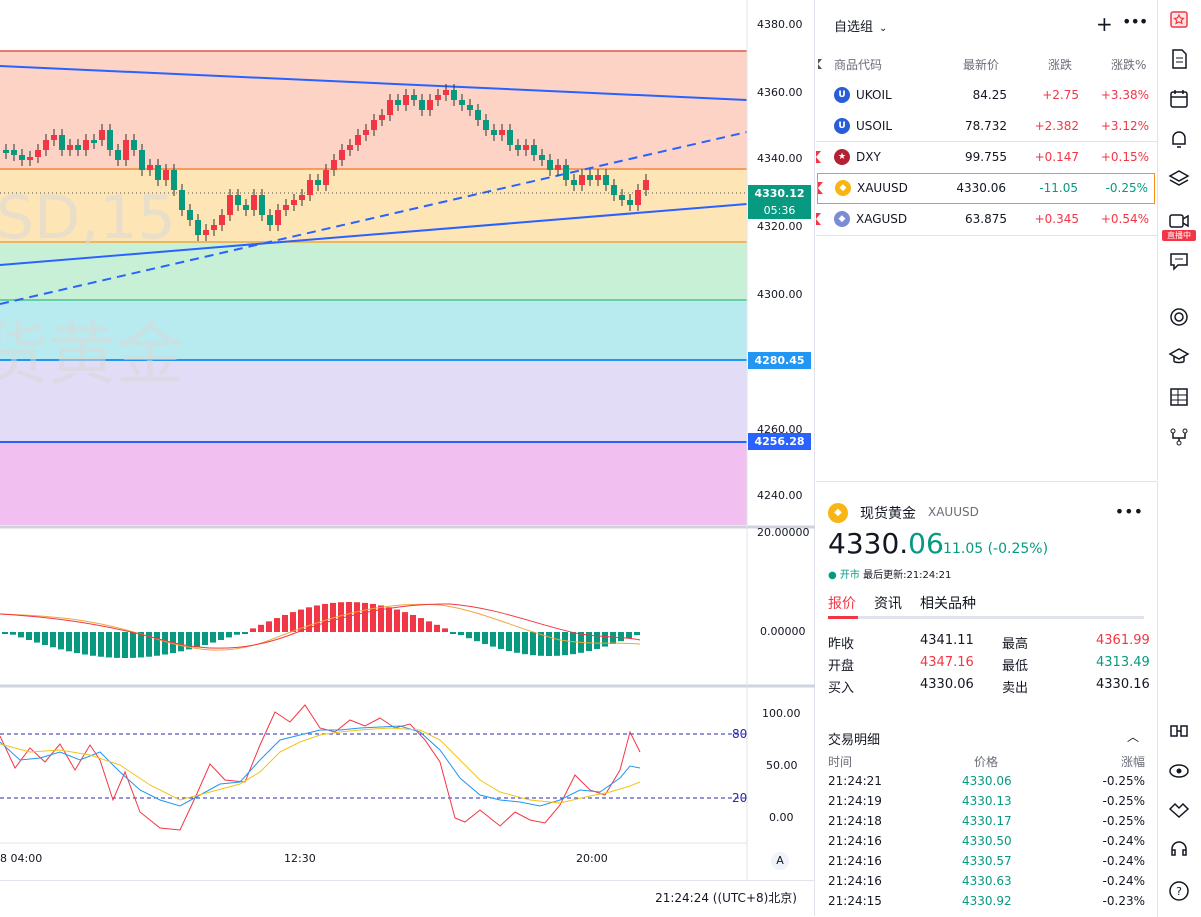  What do you see at coordinates (779, 210) in the screenshot?
I see `bar-countdown: 05:36` at bounding box center [779, 210].